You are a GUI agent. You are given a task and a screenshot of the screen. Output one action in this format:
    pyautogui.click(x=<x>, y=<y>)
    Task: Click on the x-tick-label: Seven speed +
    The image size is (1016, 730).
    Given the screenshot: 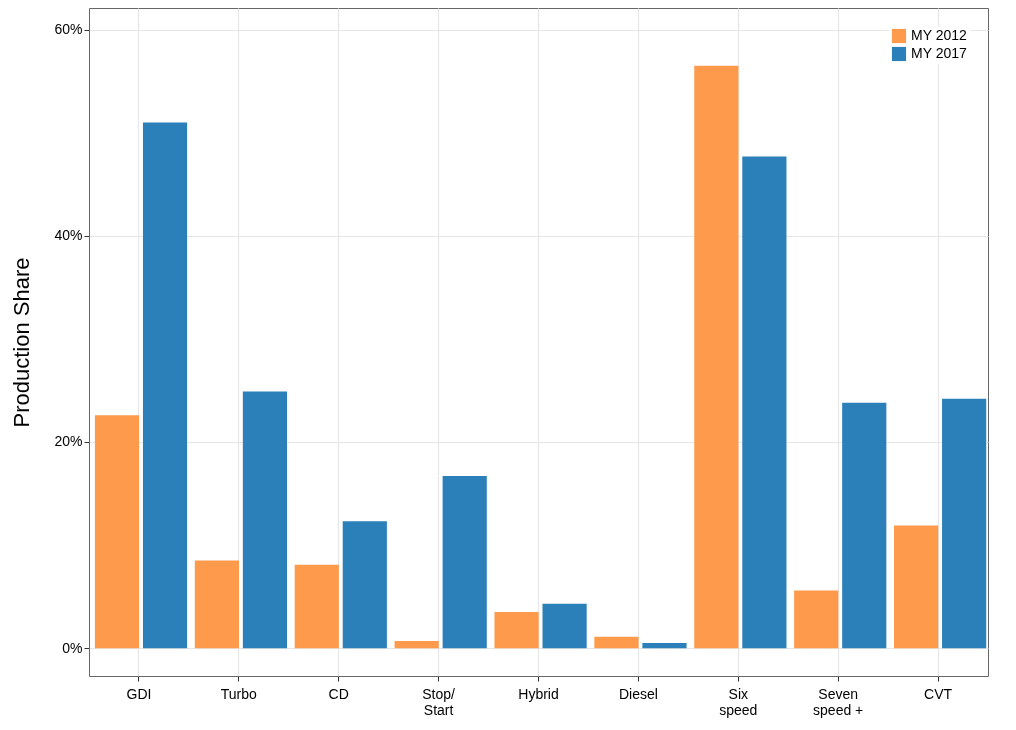 What is the action you would take?
    pyautogui.click(x=838, y=701)
    